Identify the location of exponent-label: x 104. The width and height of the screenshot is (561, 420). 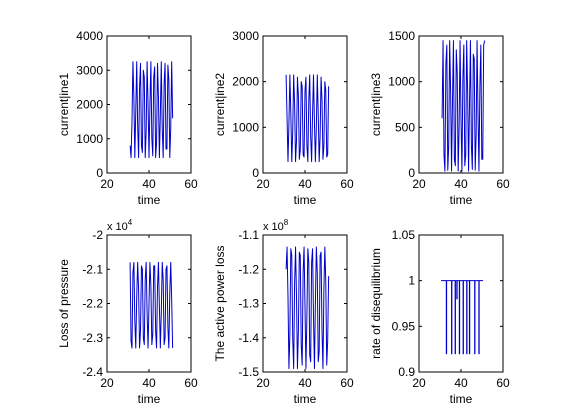
(120, 225).